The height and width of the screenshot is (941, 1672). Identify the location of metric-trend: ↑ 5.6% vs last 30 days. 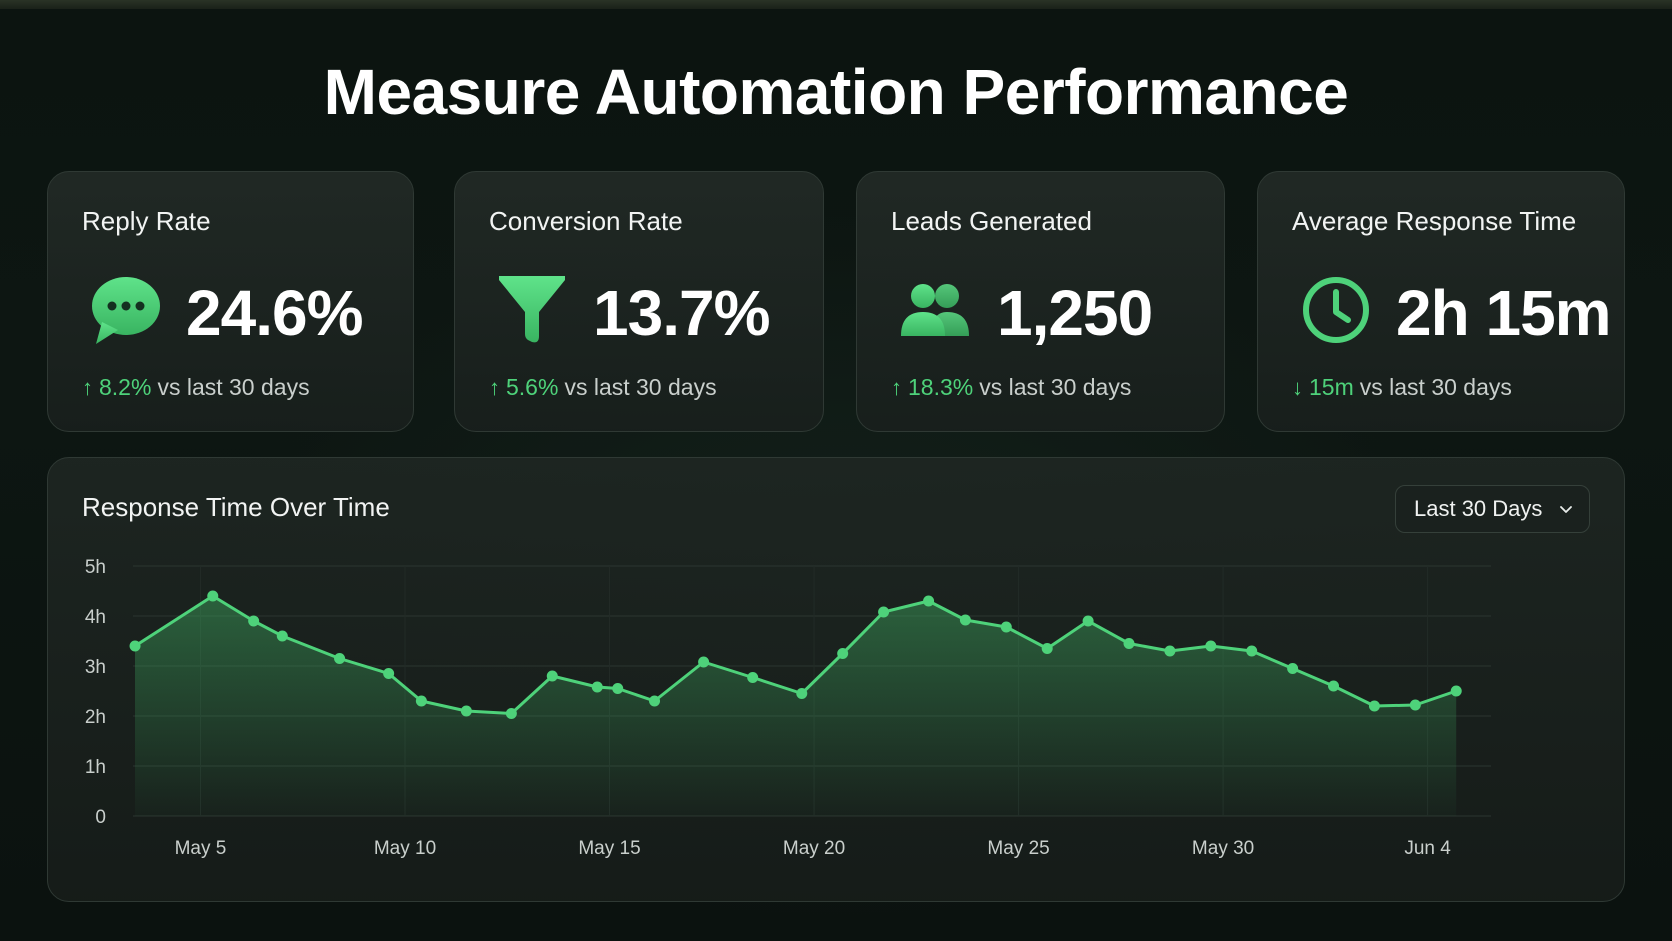
(603, 387).